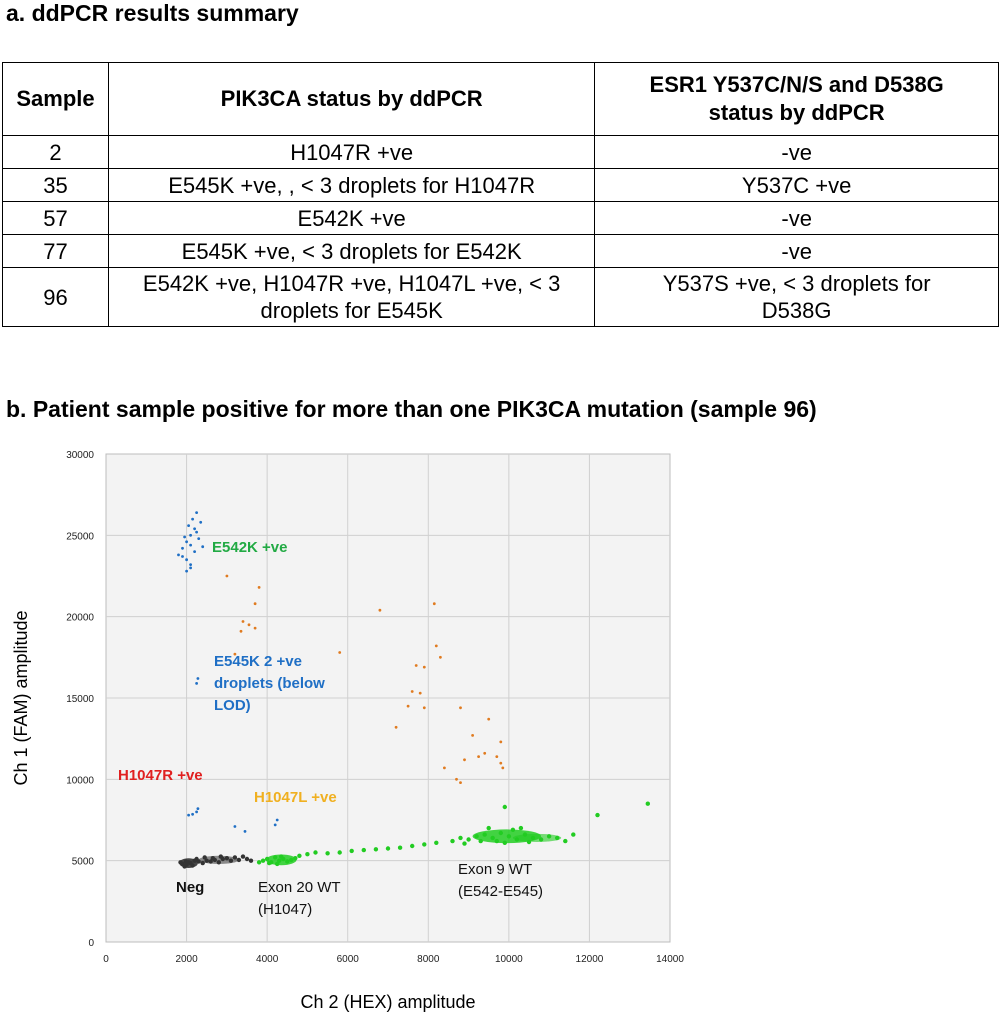 The height and width of the screenshot is (1016, 1000). I want to click on cell-pik3ca: H1047R +ve, so click(351, 152).